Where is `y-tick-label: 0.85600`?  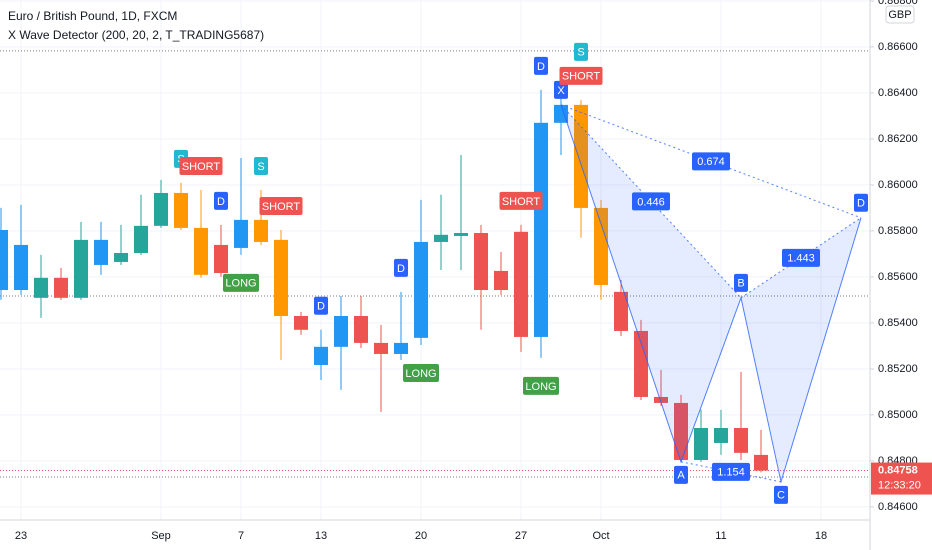
y-tick-label: 0.85600 is located at coordinates (898, 277).